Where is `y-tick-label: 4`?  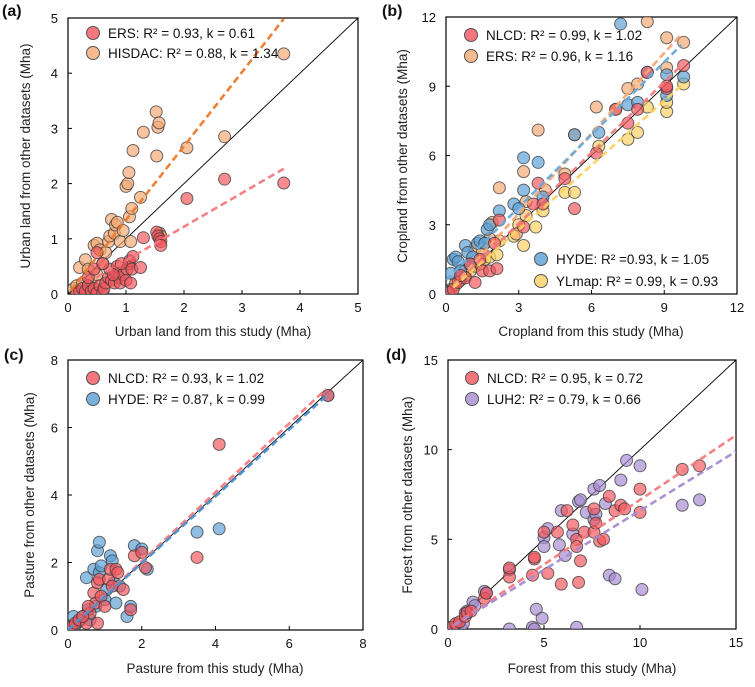 y-tick-label: 4 is located at coordinates (54, 495).